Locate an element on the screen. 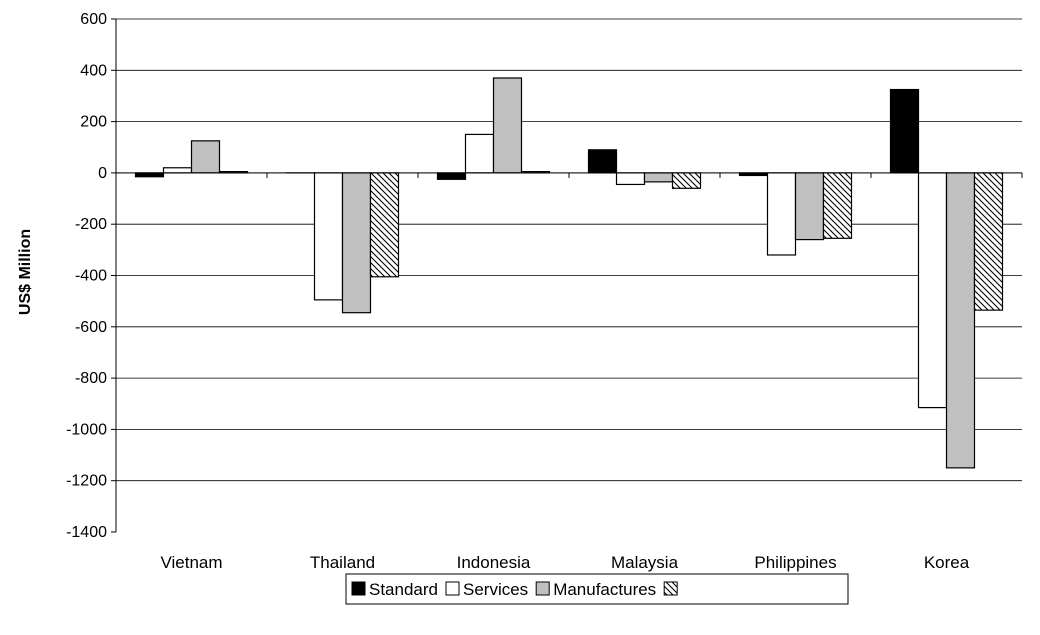 Image resolution: width=1040 pixels, height=635 pixels. bar-standard-vietnam is located at coordinates (149, 175).